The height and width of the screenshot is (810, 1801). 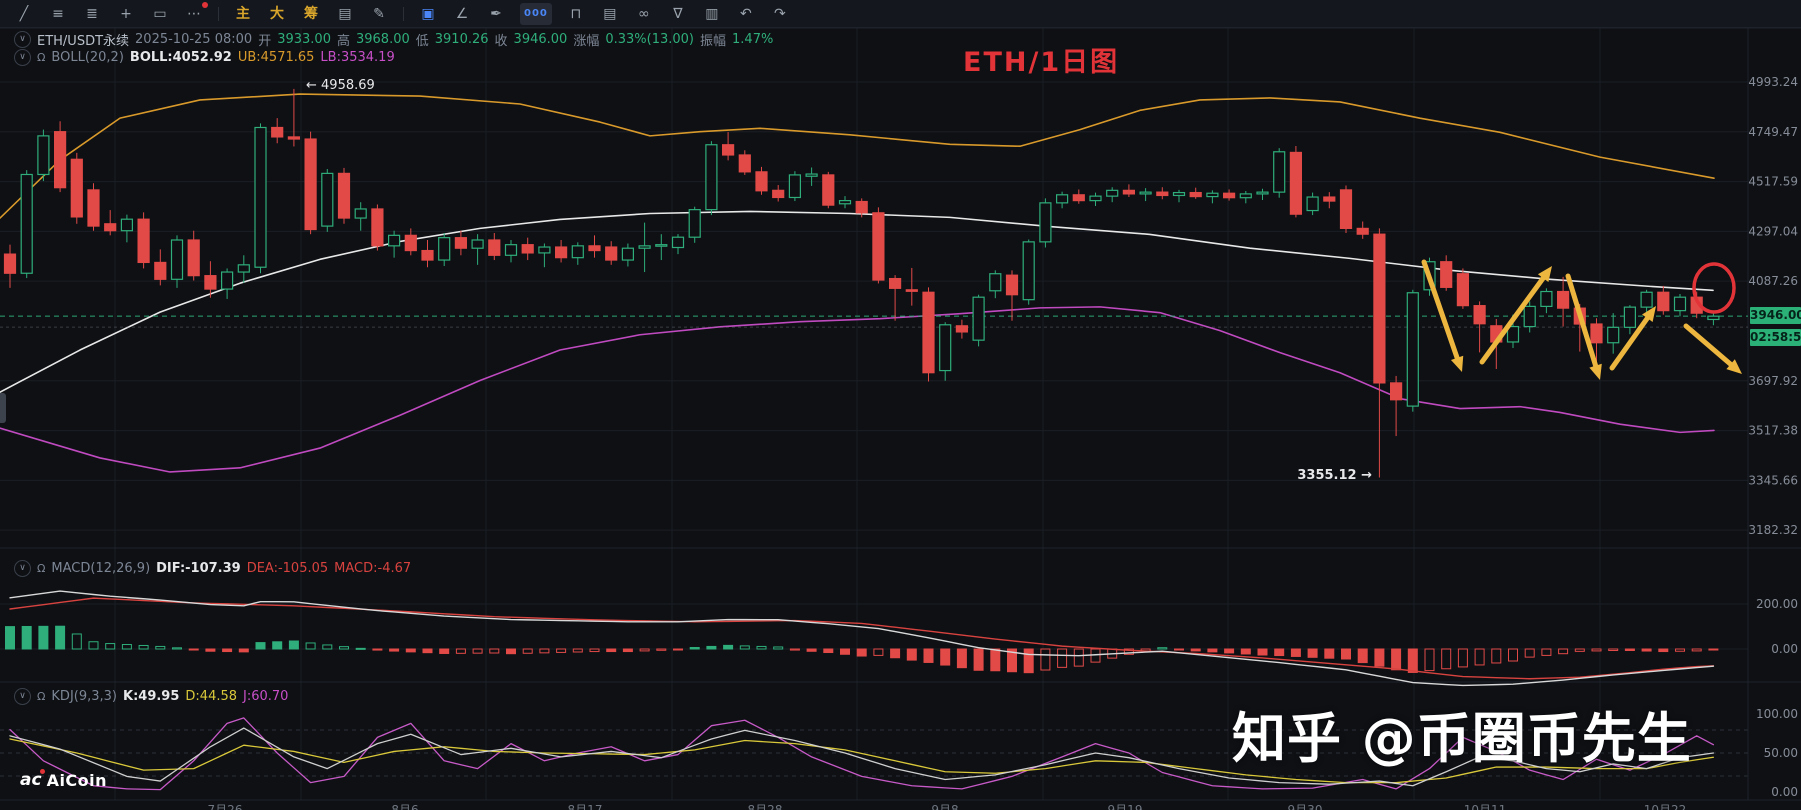 I want to click on boll-name: BOLL(20,2), so click(x=87, y=57).